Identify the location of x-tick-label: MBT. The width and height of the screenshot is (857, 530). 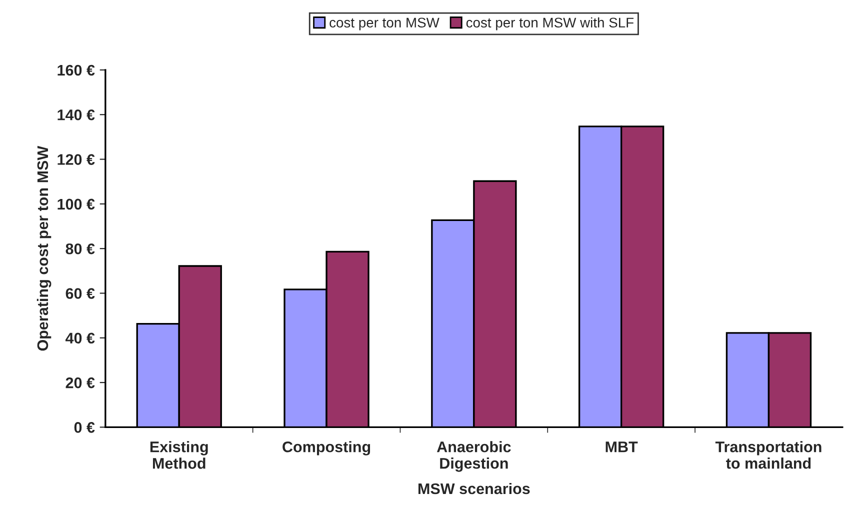
(622, 447).